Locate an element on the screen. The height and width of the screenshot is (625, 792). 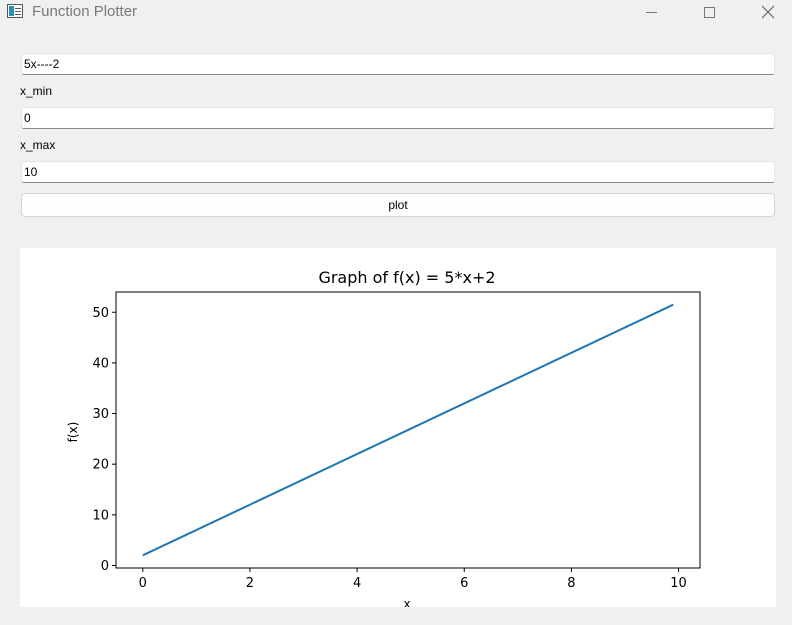
minimize-button is located at coordinates (651, 12).